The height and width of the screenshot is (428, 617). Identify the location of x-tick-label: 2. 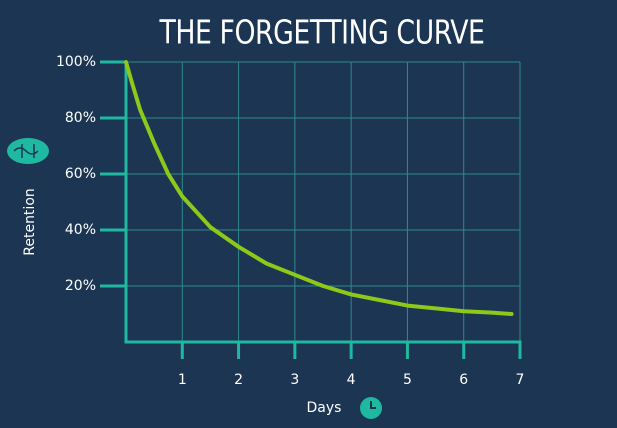
(238, 380).